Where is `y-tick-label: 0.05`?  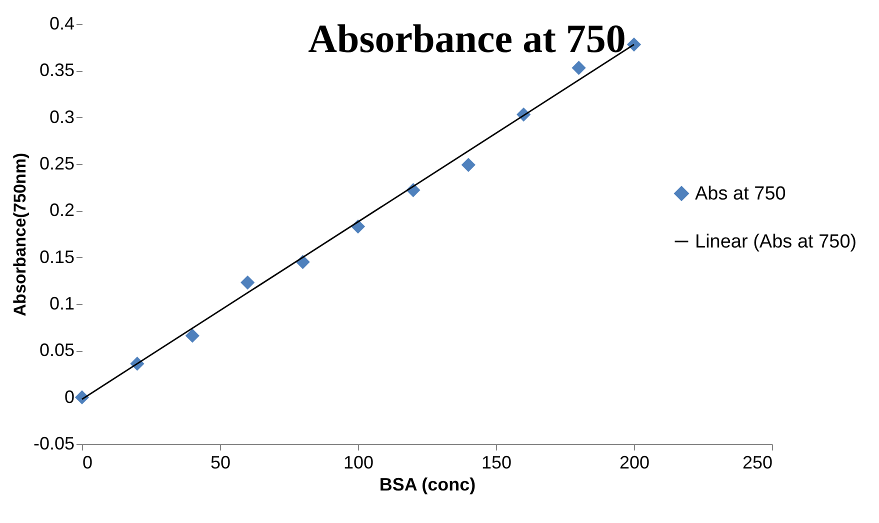
y-tick-label: 0.05 is located at coordinates (56, 350).